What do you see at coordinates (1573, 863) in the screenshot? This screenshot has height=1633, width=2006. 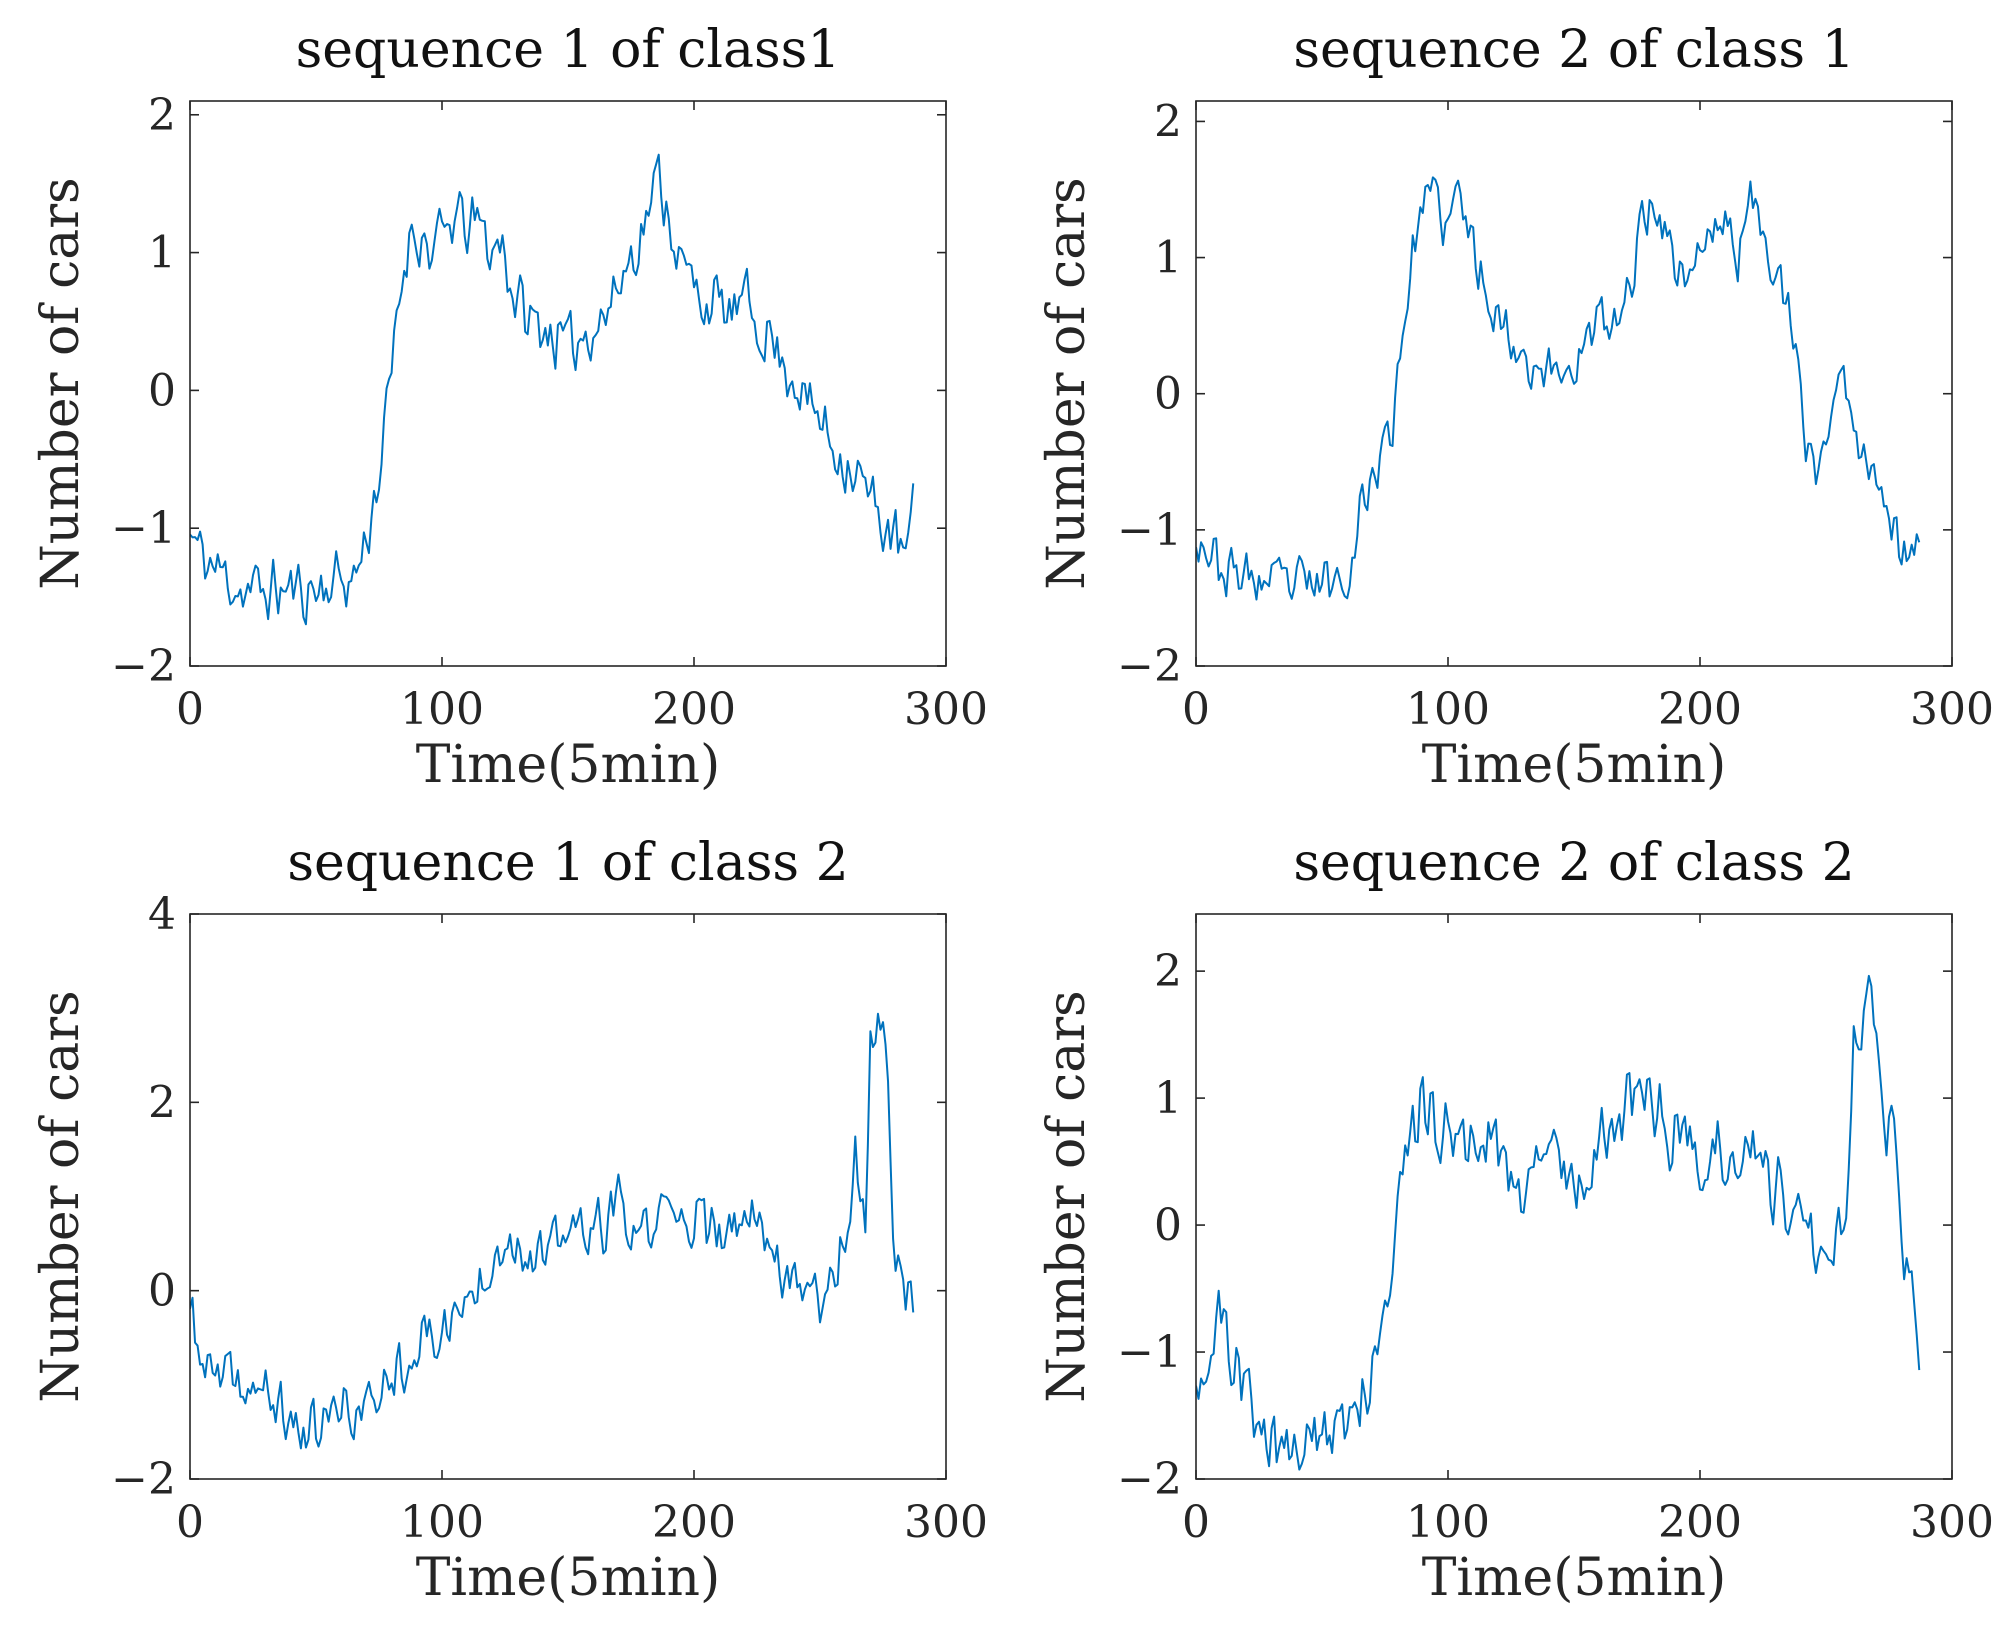 I see `chart-title: sequence 2 of class 2` at bounding box center [1573, 863].